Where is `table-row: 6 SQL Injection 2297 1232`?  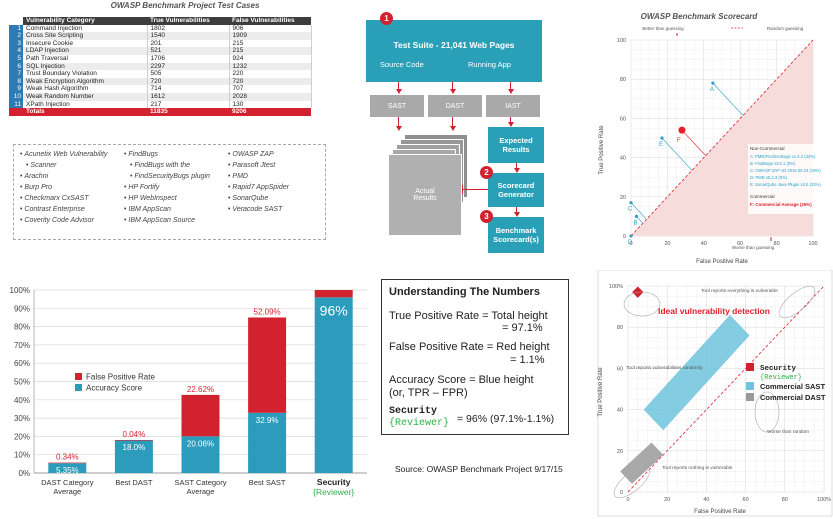
table-row: 6 SQL Injection 2297 1232 is located at coordinates (160, 66).